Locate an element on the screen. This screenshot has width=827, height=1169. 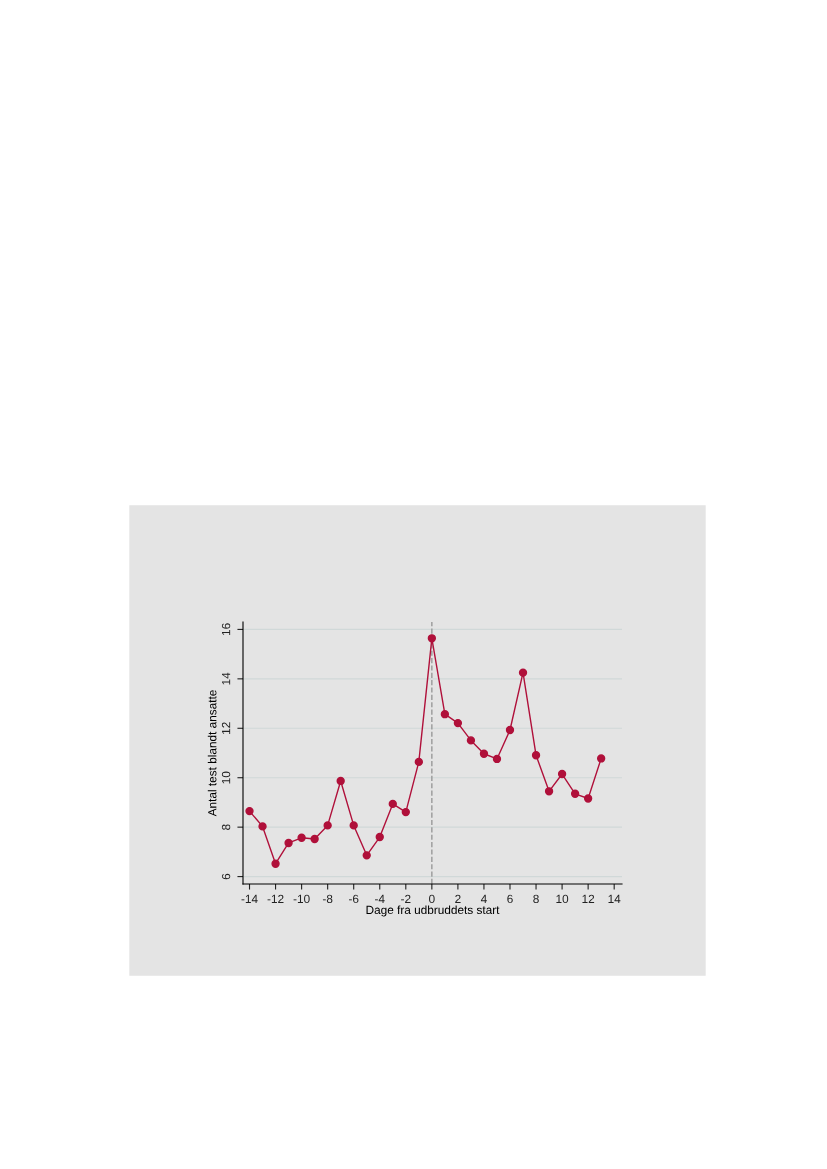
y-tick-label: 8 is located at coordinates (226, 827).